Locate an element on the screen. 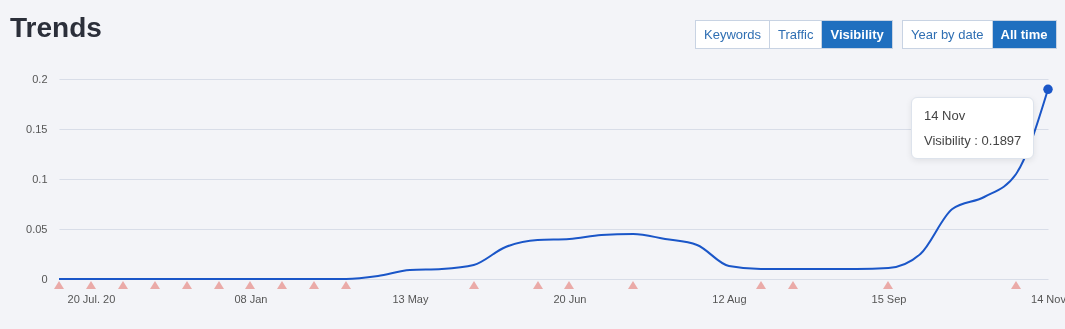 This screenshot has width=1065, height=329. y-tick-label: 0.15 is located at coordinates (37, 128).